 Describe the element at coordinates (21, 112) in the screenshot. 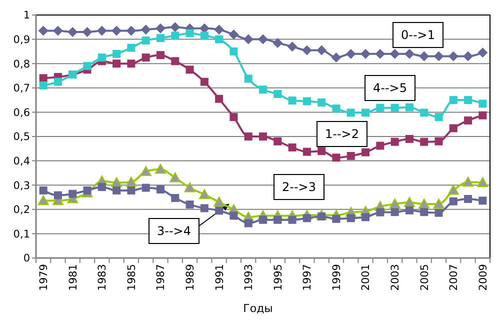

I see `y-tick-label: 0,6` at that location.